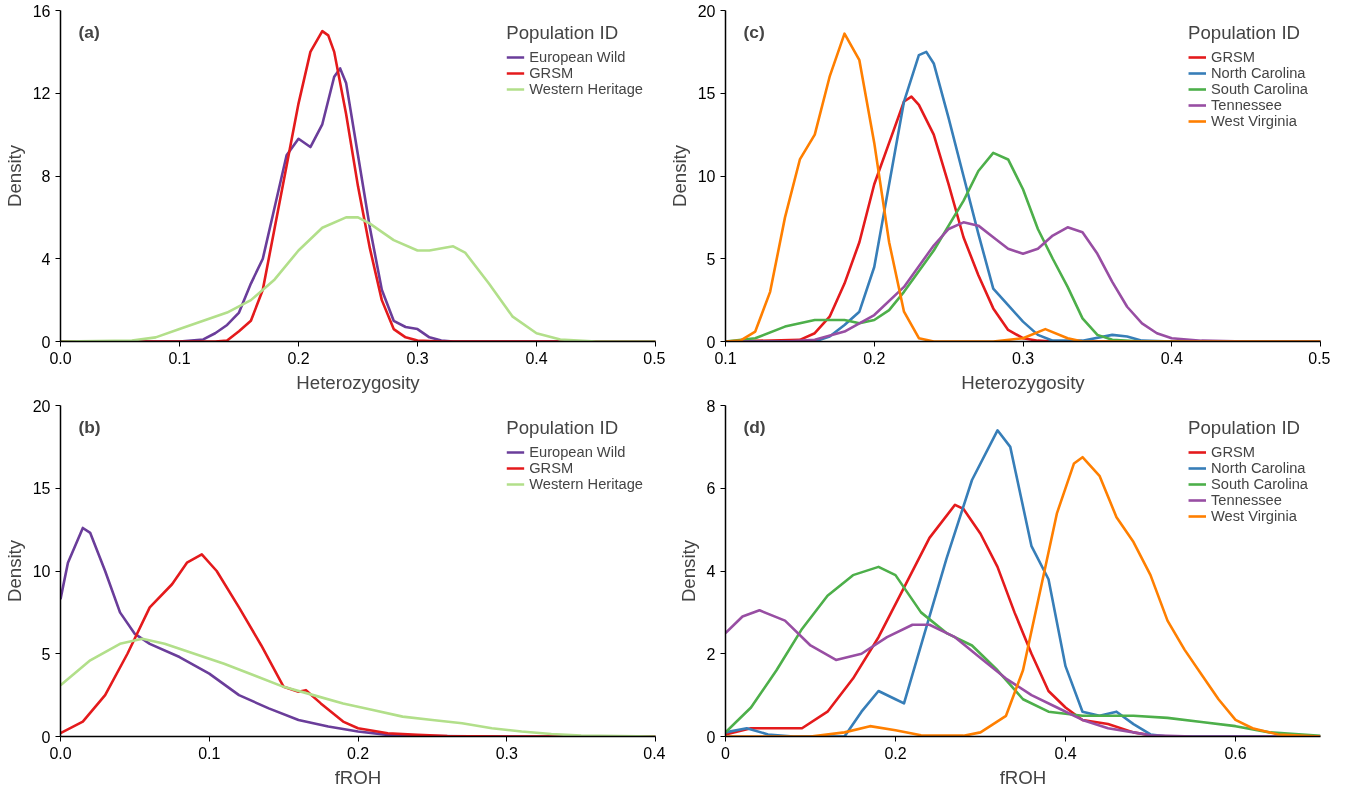 The width and height of the screenshot is (1350, 801). Describe the element at coordinates (726, 753) in the screenshot. I see `x-tick-label: 0` at that location.